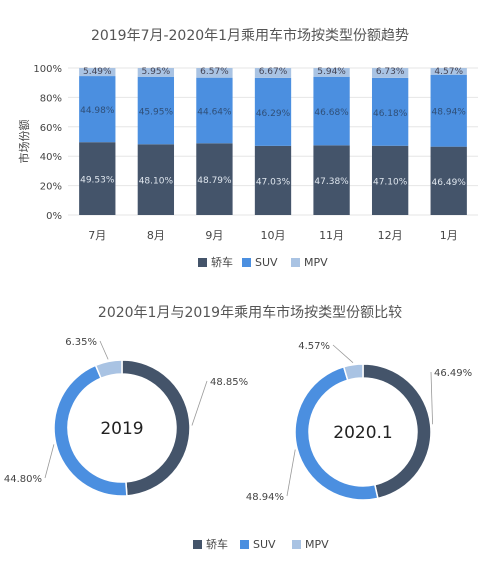 Image resolution: width=500 pixels, height=566 pixels. Describe the element at coordinates (214, 235) in the screenshot. I see `x-tick-label: 9月` at that location.